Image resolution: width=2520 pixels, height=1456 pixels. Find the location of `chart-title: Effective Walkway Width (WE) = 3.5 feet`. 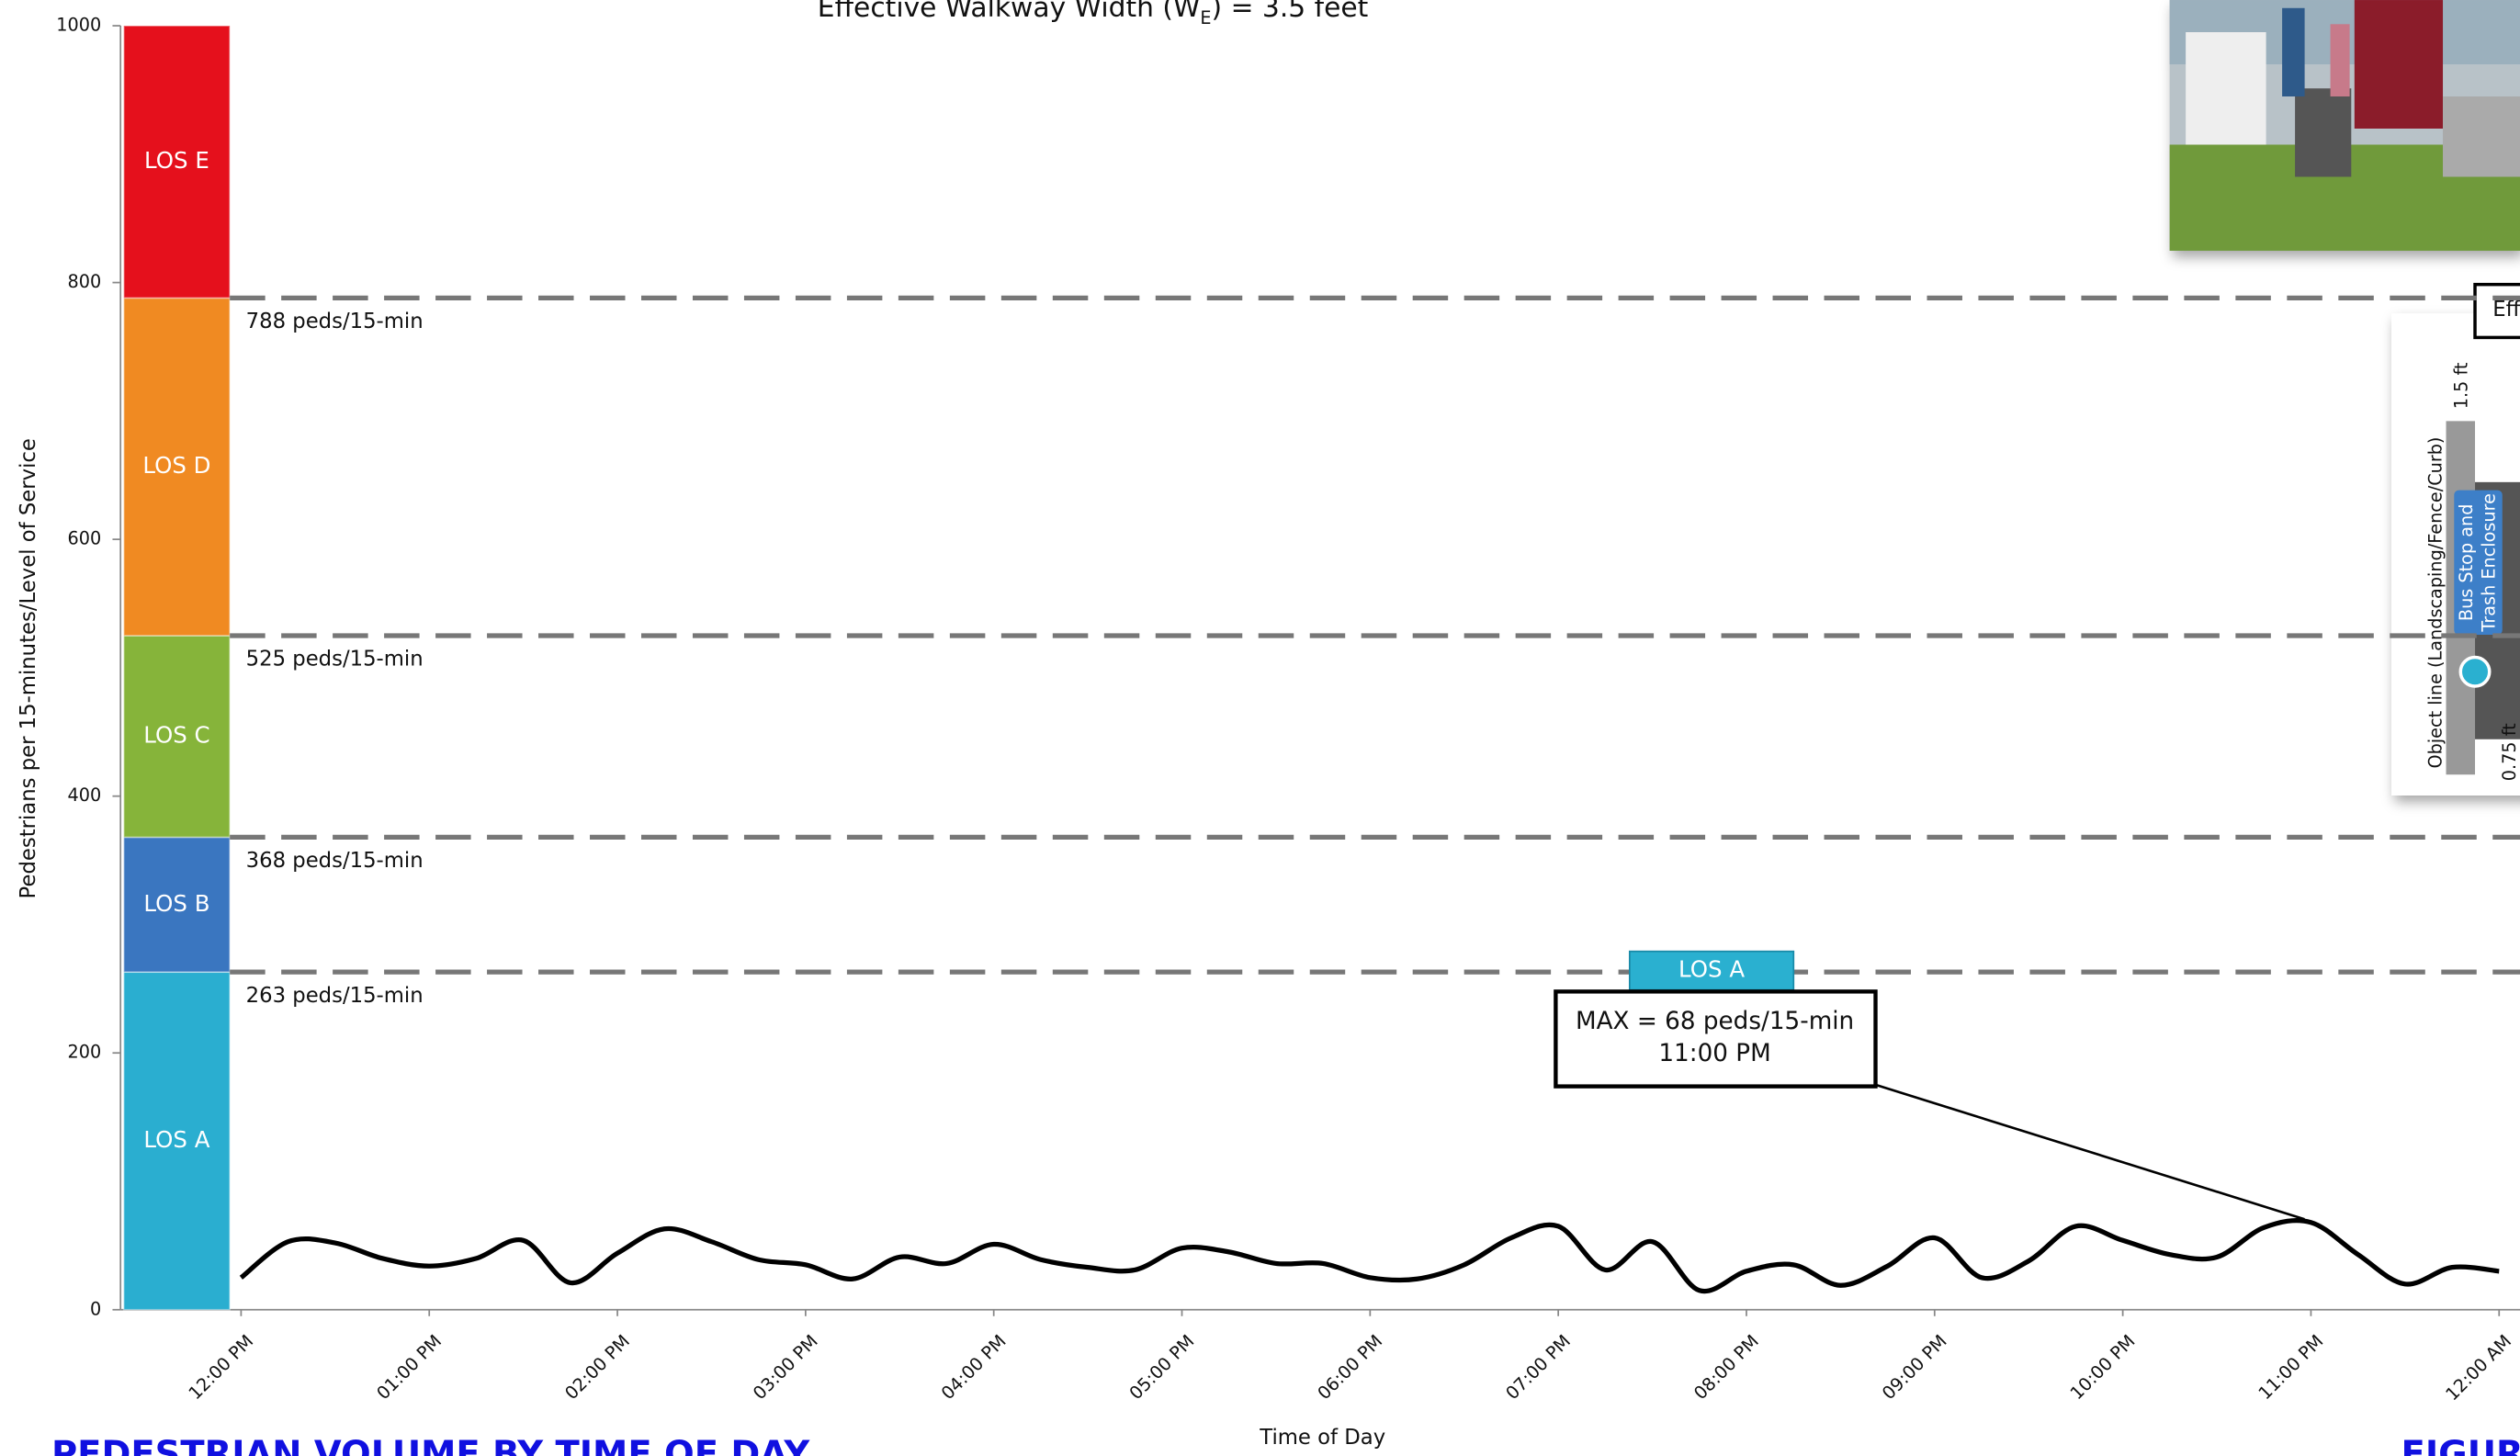

chart-title: Effective Walkway Width (WE) = 3.5 feet is located at coordinates (1093, 14).